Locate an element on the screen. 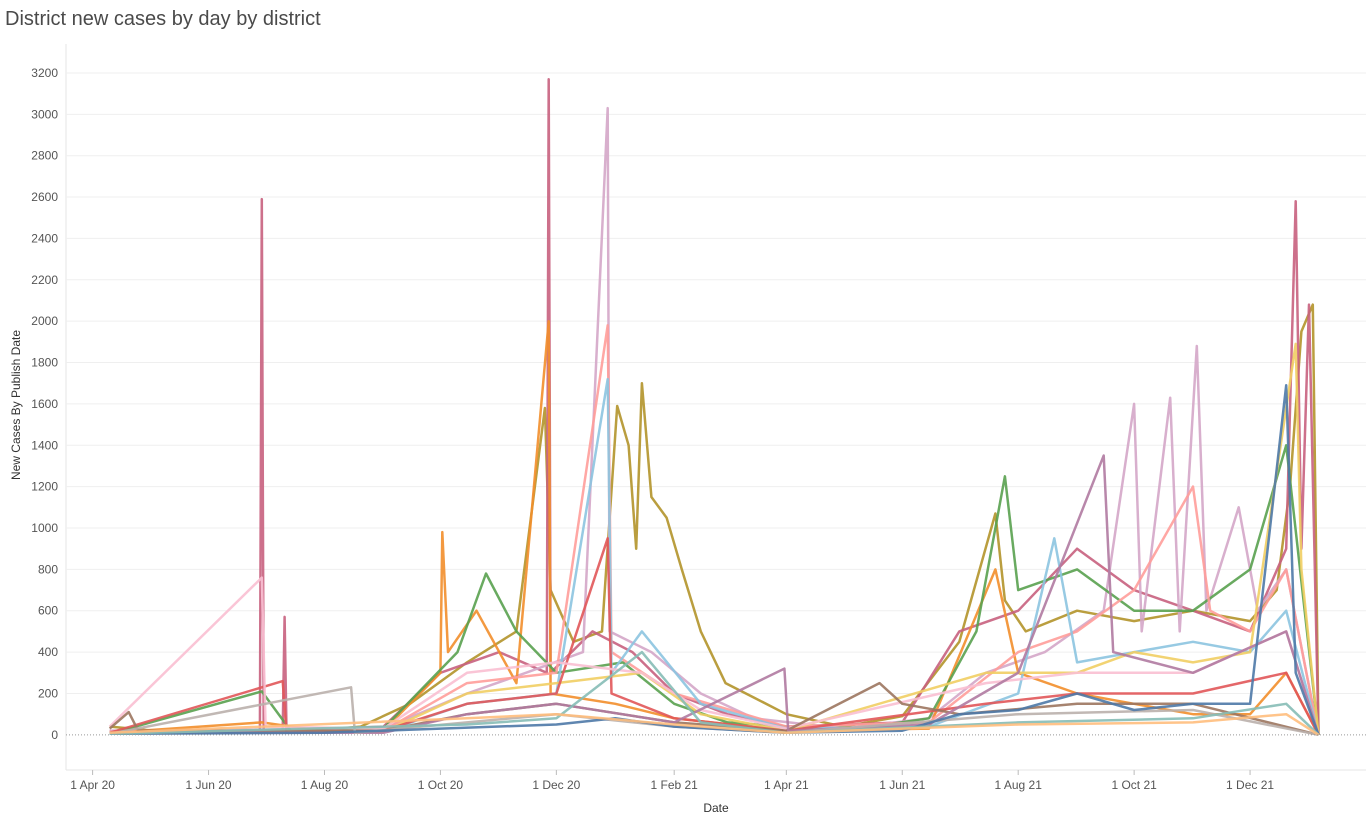 The image size is (1366, 824). x-tick-label: 1 Apr 20 is located at coordinates (92, 785).